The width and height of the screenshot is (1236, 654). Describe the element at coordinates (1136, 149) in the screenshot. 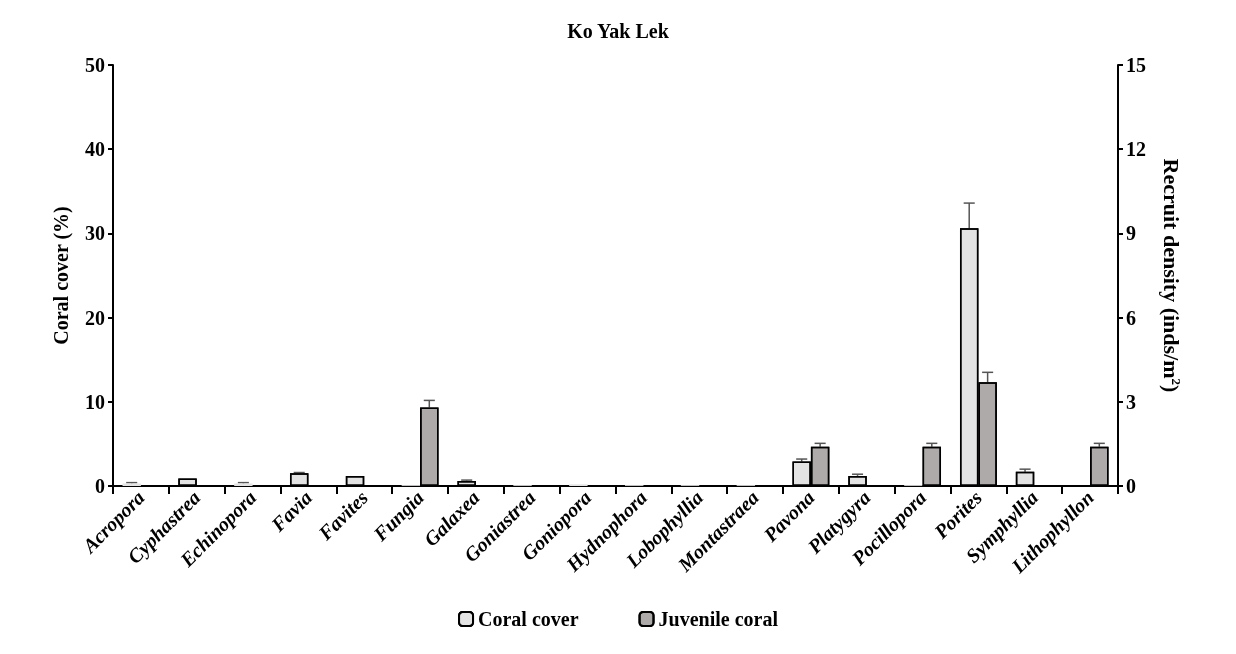

I see `y2-tick-label: 12` at that location.